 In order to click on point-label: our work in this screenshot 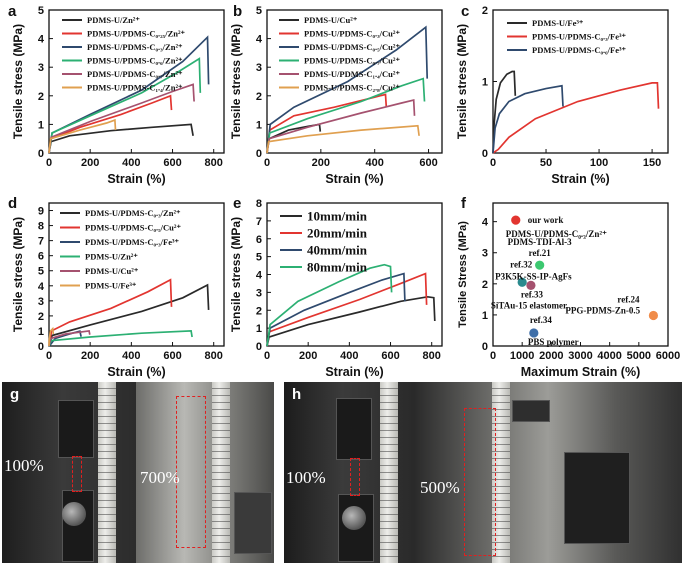, I will do `click(546, 220)`.